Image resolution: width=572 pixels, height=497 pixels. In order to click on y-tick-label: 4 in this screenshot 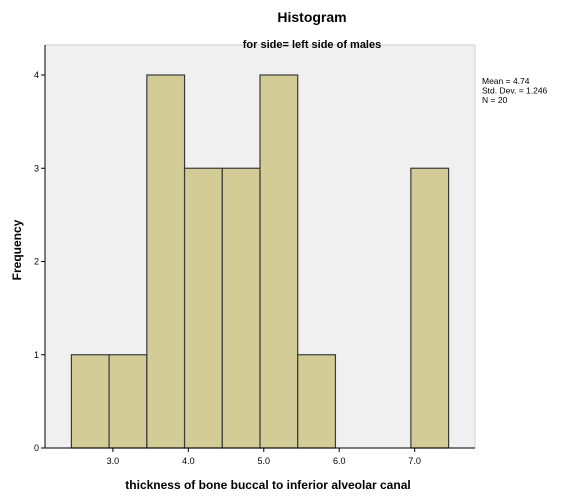, I will do `click(36, 75)`.